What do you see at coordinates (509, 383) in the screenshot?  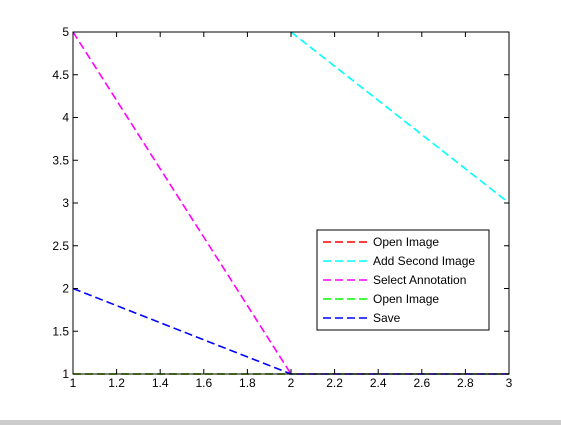 I see `x-tick-label: 3` at bounding box center [509, 383].